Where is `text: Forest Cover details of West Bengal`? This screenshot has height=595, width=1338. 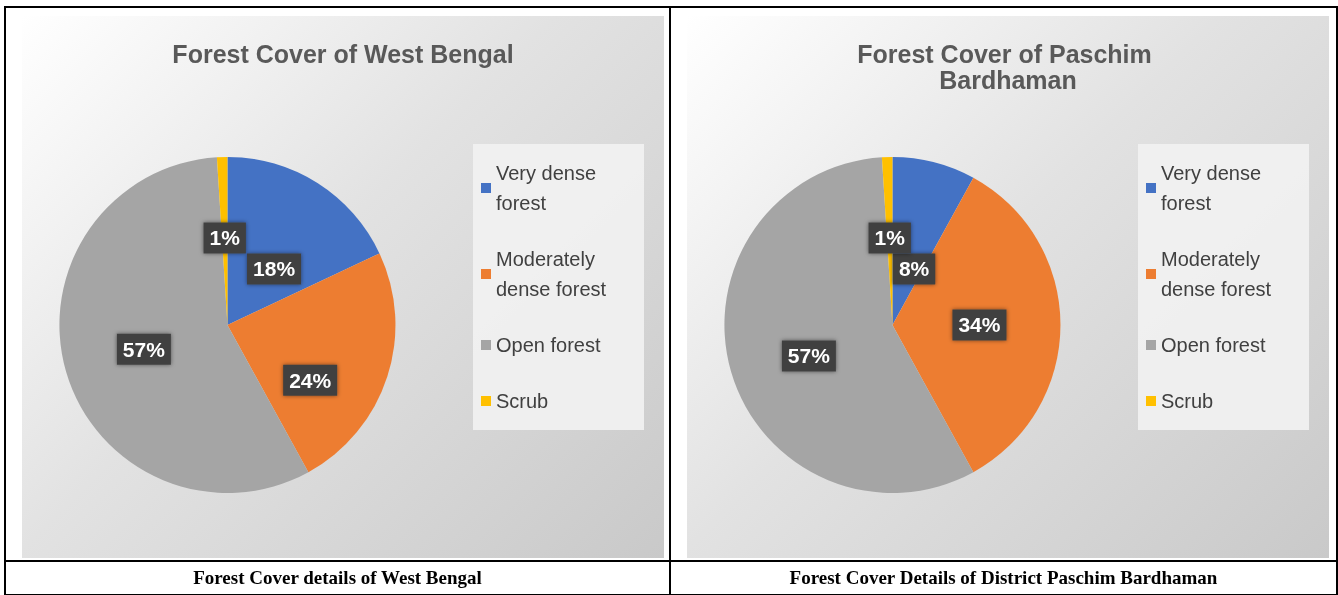 text: Forest Cover details of West Bengal is located at coordinates (337, 577).